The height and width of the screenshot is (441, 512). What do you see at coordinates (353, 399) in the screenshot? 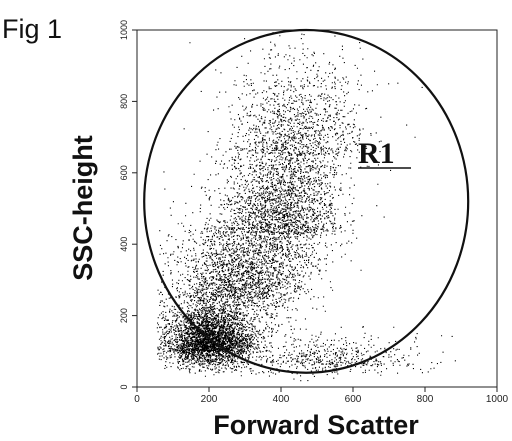
I see `x-tick-label: 600` at bounding box center [353, 399].